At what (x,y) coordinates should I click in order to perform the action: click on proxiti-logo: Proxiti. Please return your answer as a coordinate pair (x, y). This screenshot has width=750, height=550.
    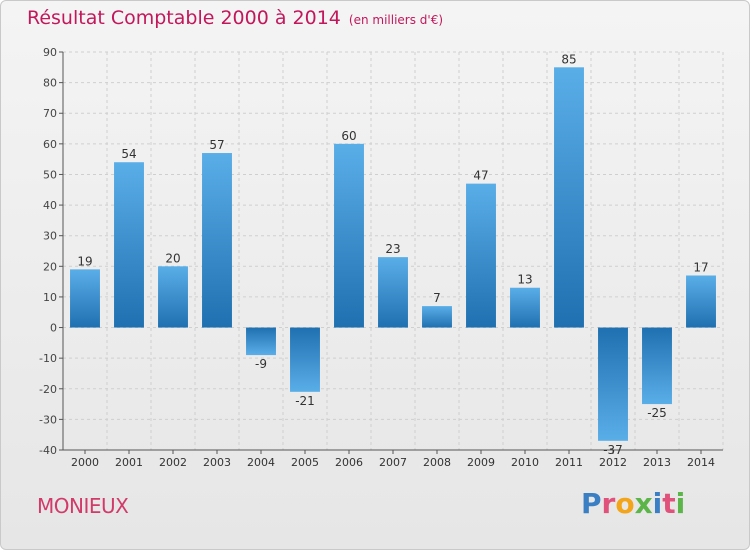
    Looking at the image, I should click on (633, 503).